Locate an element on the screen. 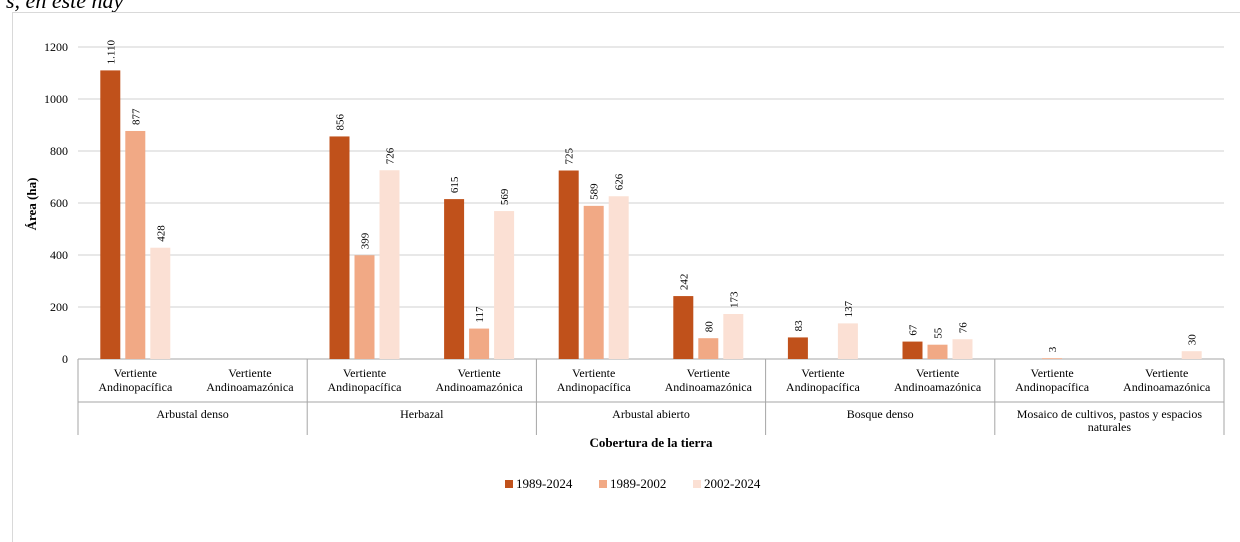 Image resolution: width=1240 pixels, height=542 pixels. data-label: 626 is located at coordinates (620, 181).